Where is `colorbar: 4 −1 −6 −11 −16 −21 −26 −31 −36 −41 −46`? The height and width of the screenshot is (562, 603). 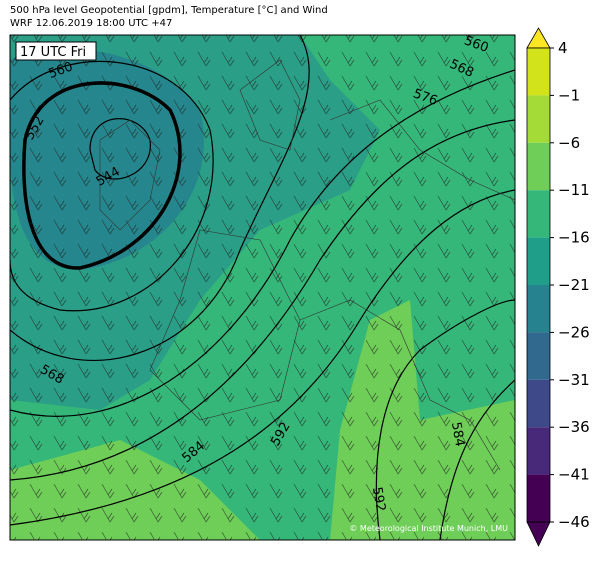 colorbar: 4 −1 −6 −11 −16 −21 −26 −31 −36 −41 −46 is located at coordinates (558, 287).